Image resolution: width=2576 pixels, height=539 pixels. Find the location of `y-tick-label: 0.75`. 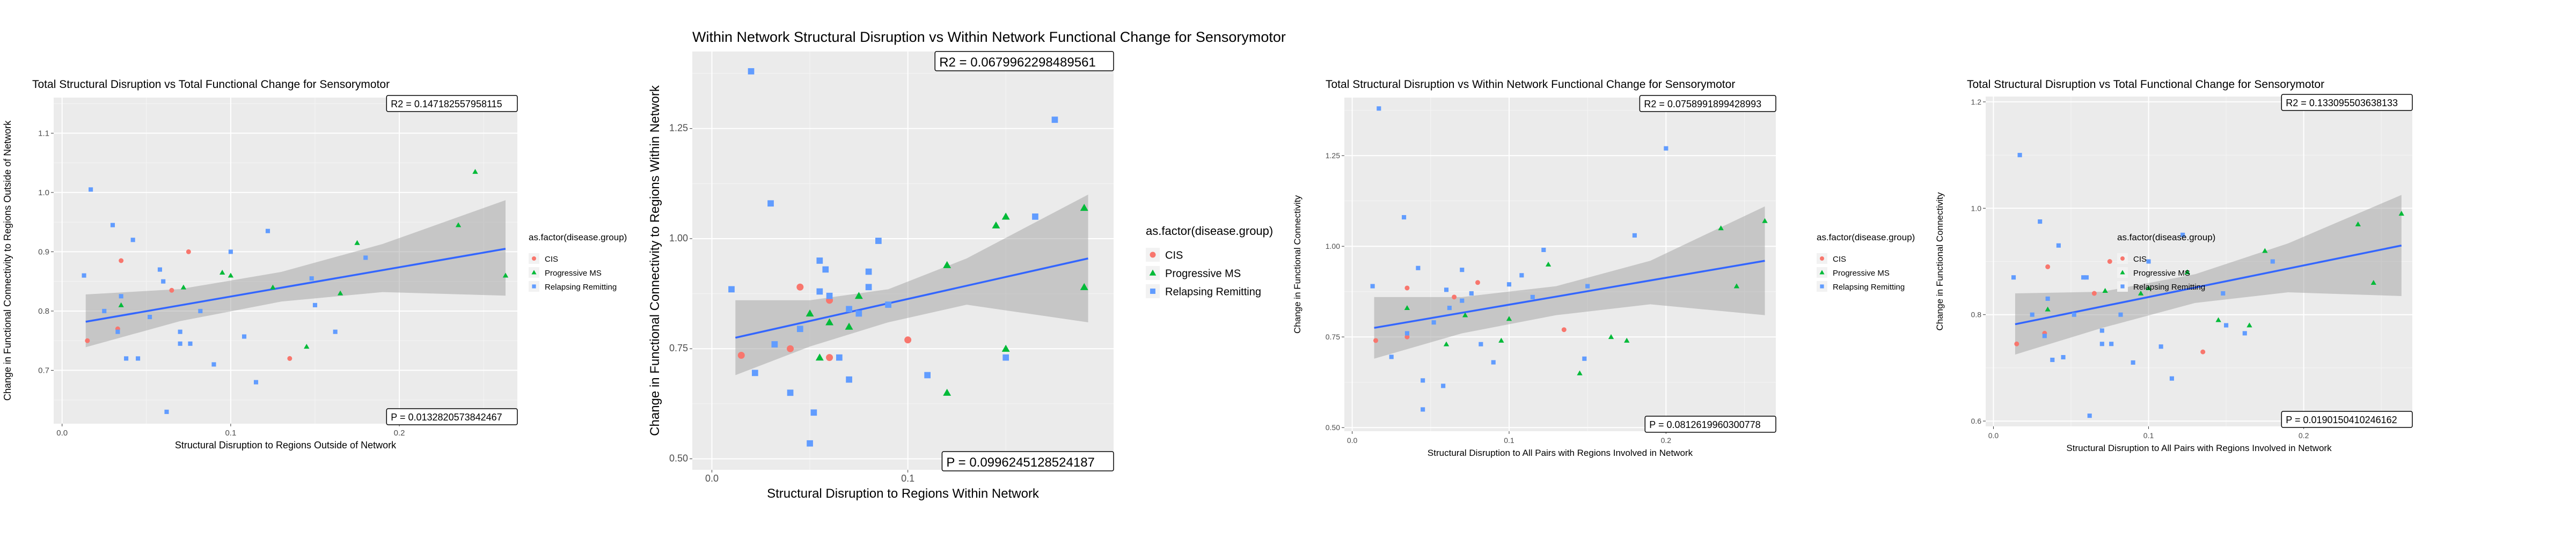

y-tick-label: 0.75 is located at coordinates (1333, 337).